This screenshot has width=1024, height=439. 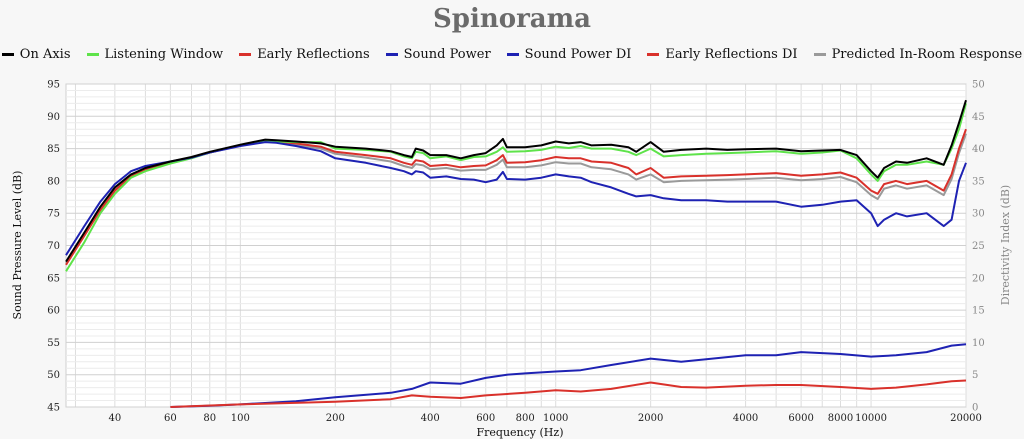 I want to click on x-tick-label: 200, so click(x=335, y=418).